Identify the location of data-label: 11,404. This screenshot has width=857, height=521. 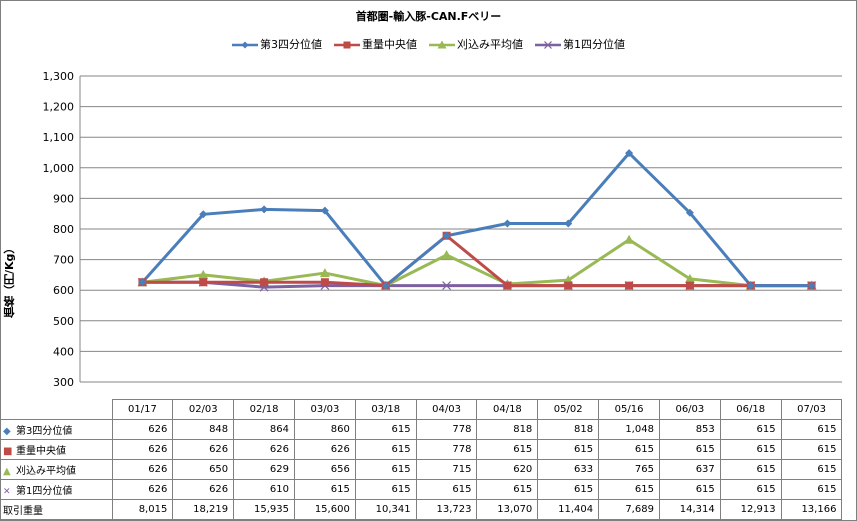
(568, 509).